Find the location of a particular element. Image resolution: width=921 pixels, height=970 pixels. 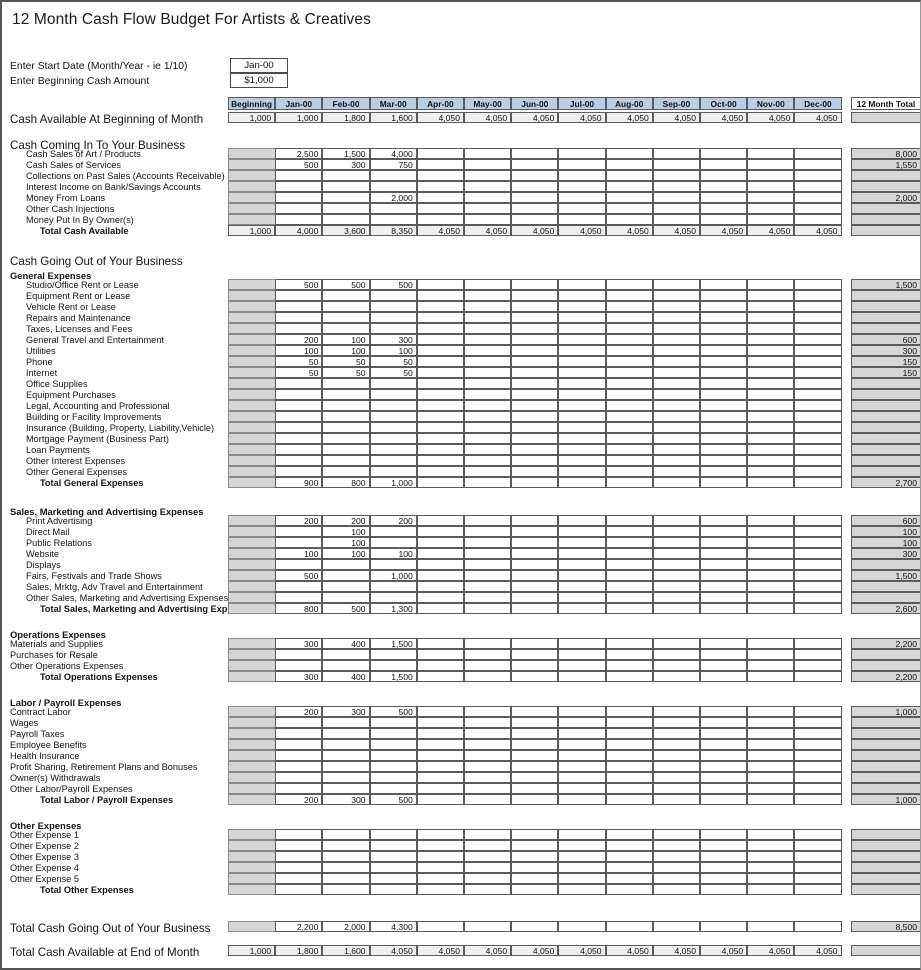

data-cell: 300 is located at coordinates (393, 339).